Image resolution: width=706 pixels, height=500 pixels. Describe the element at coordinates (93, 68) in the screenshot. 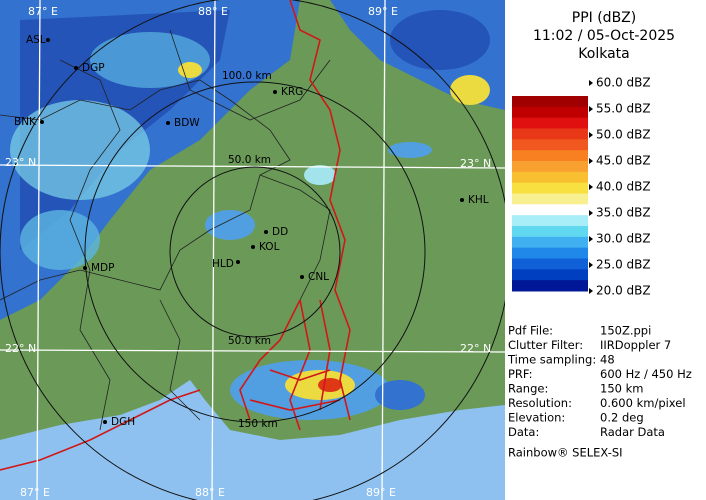

I see `place-label: DGP` at that location.